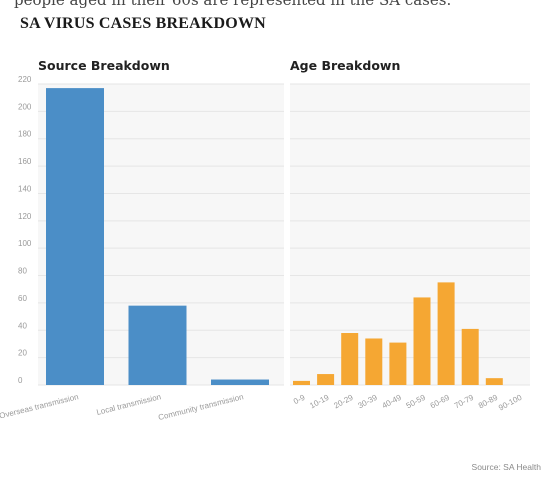 The height and width of the screenshot is (489, 554). I want to click on source-x-tick-label: Community transmission, so click(200, 407).